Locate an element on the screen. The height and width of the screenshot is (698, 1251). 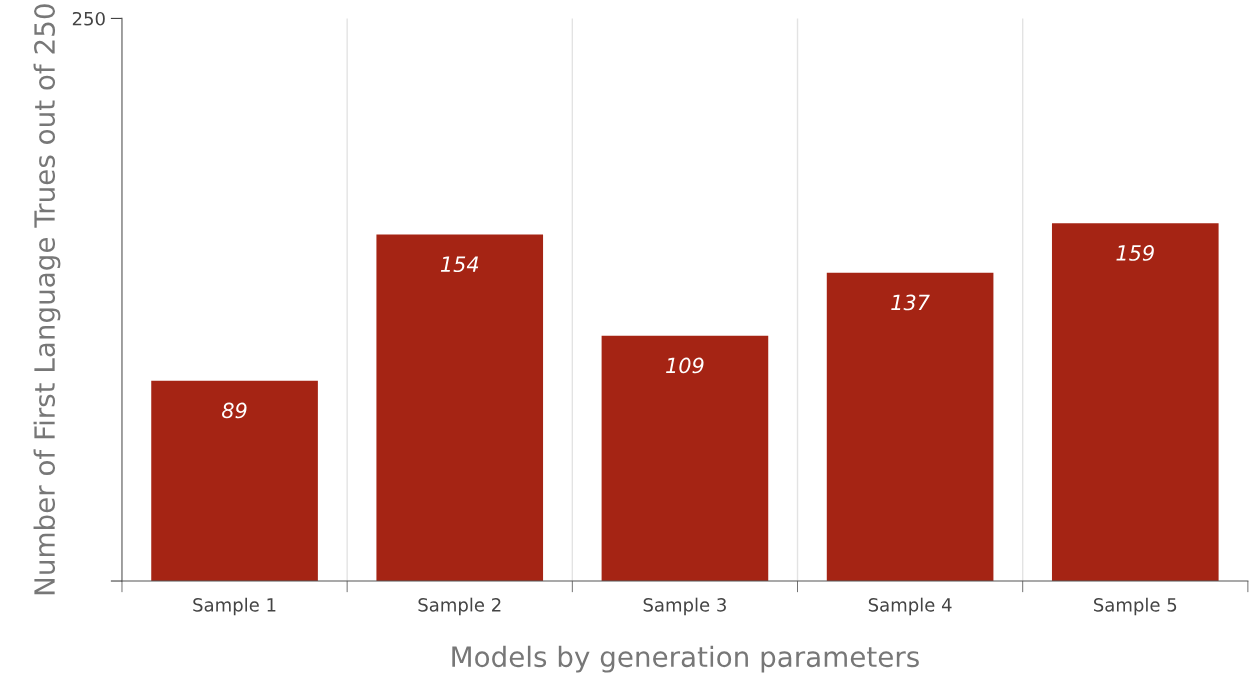
data-label: 109 is located at coordinates (685, 365).